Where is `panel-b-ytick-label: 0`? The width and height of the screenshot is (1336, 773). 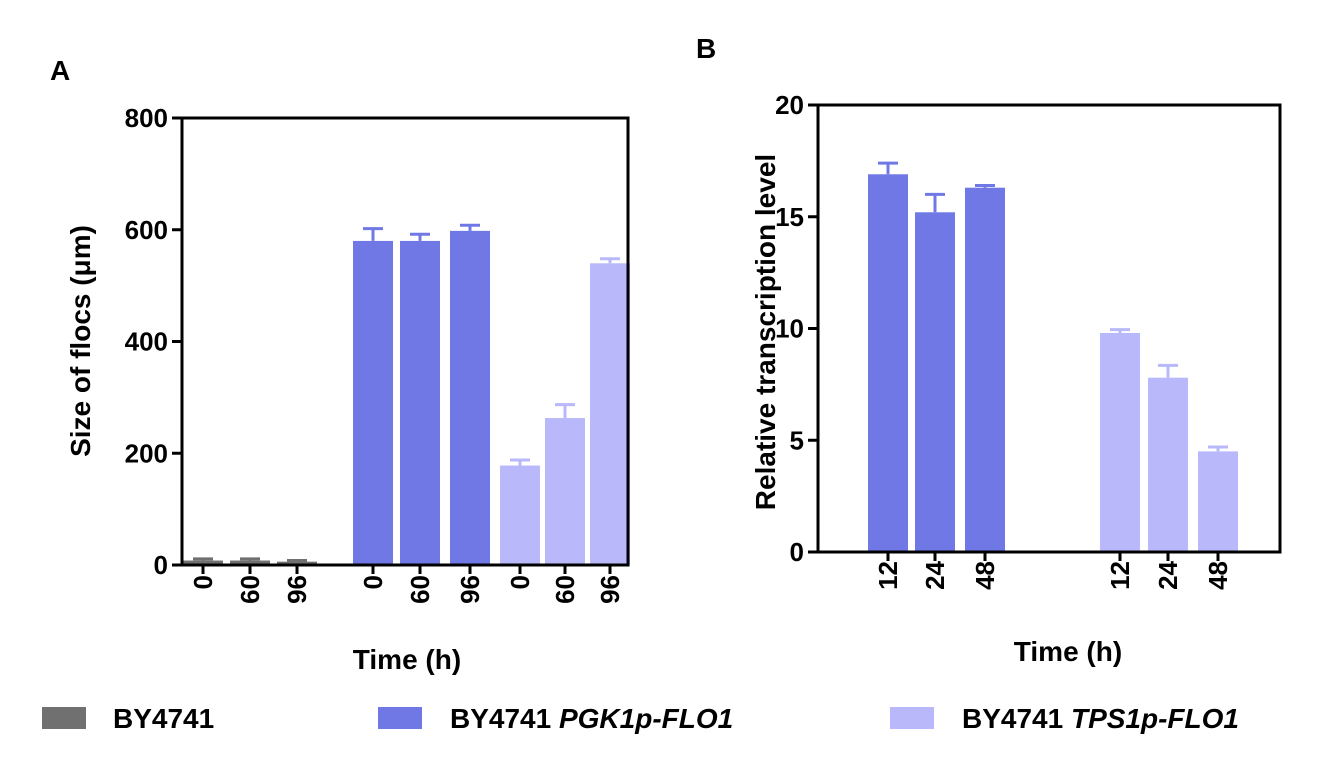 panel-b-ytick-label: 0 is located at coordinates (797, 552).